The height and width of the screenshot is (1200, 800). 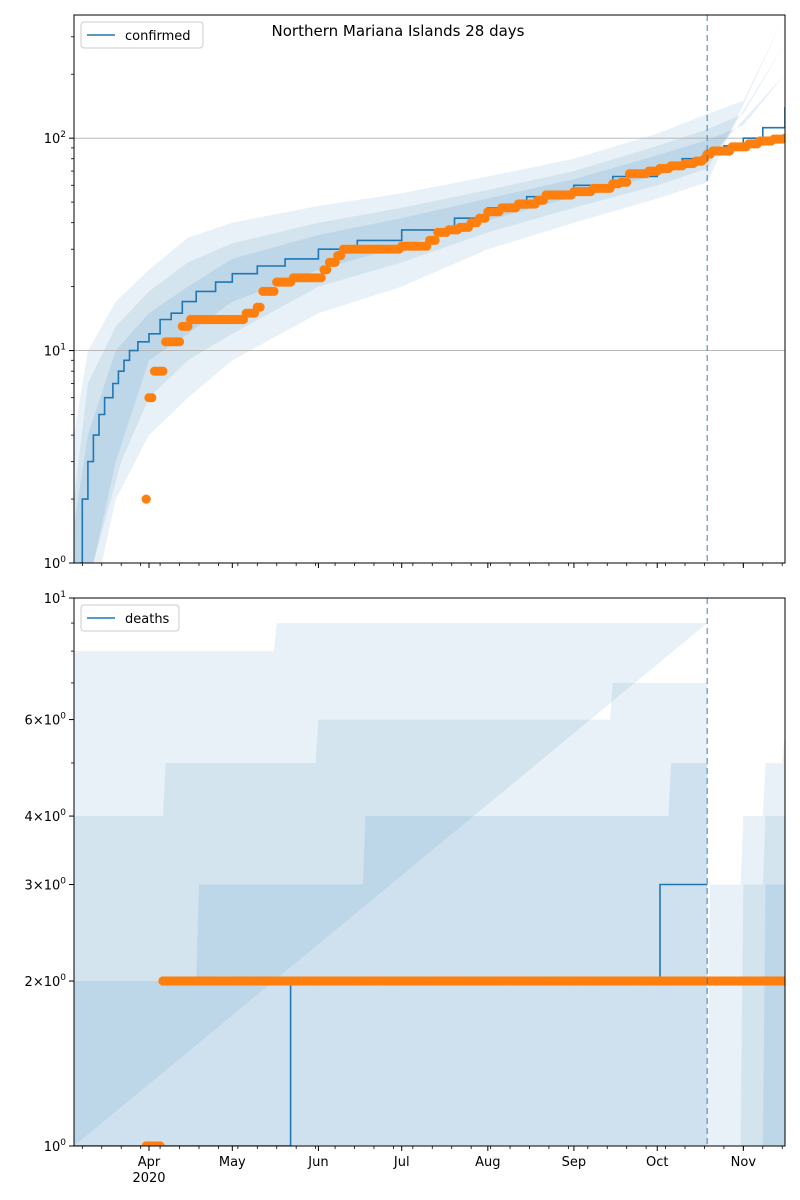 What do you see at coordinates (148, 1178) in the screenshot?
I see `x-tick-sublabel: 2020` at bounding box center [148, 1178].